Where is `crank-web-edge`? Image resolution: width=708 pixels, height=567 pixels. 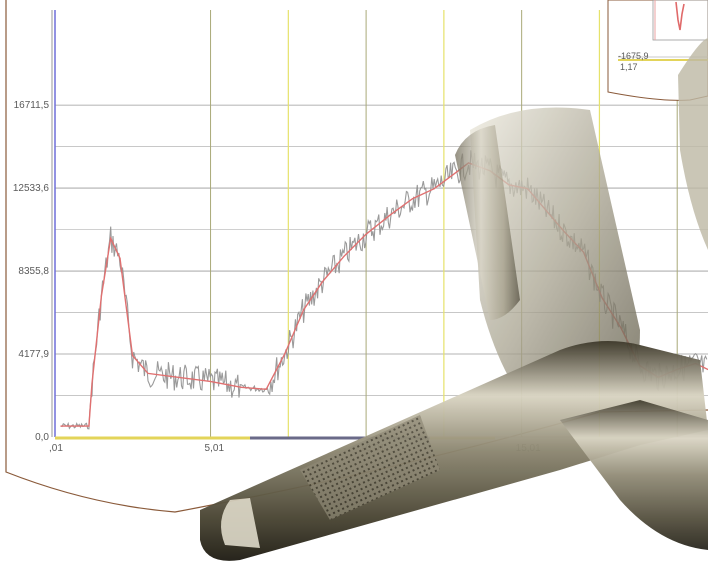
crank-web-edge is located at coordinates (487, 222).